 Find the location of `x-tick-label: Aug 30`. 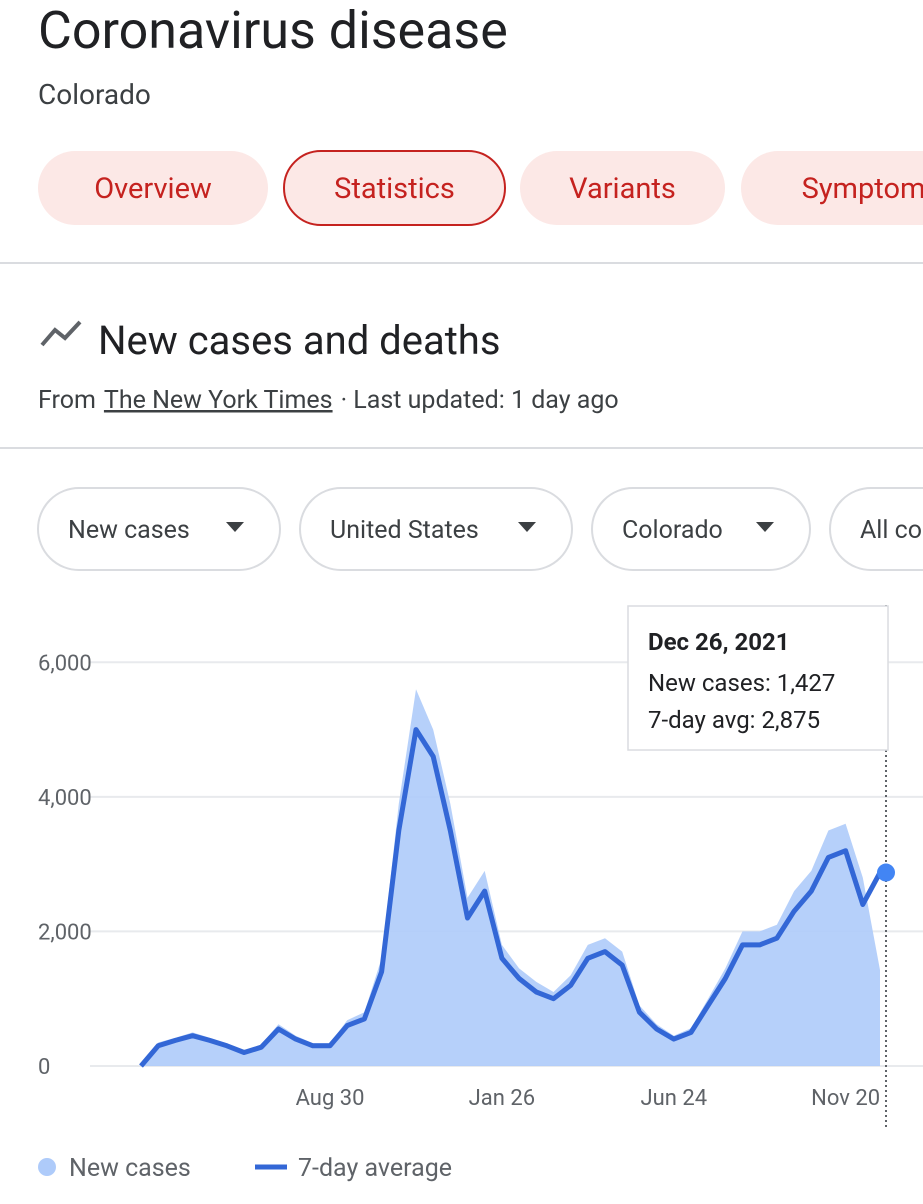

x-tick-label: Aug 30 is located at coordinates (330, 1098).